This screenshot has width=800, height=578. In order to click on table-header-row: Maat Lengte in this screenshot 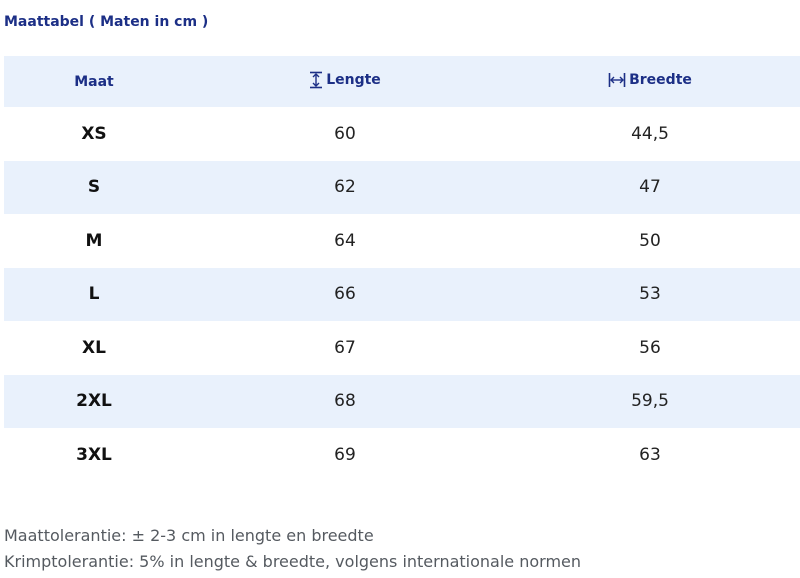, I will do `click(402, 81)`.